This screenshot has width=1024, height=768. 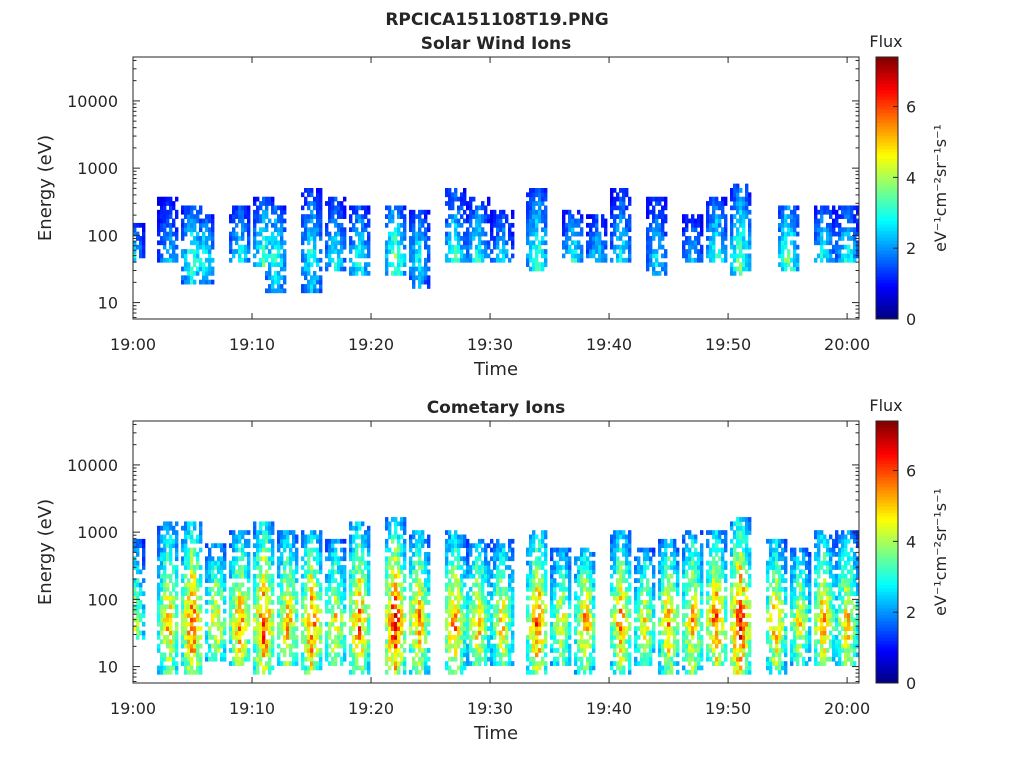 I want to click on colorbar-step, so click(x=887, y=307).